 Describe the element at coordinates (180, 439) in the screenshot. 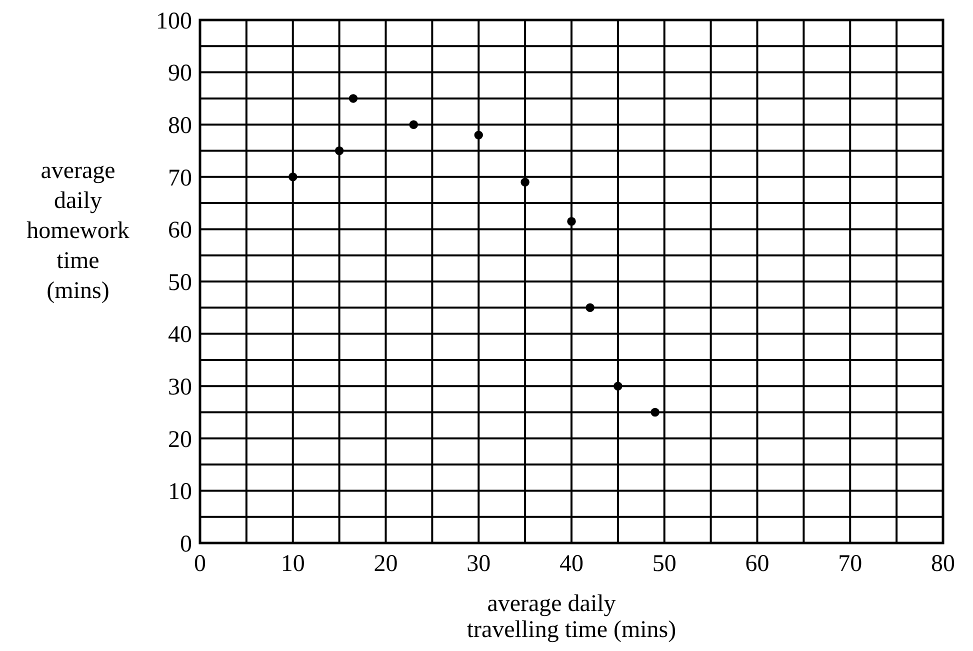

I see `y-tick-label: 20` at that location.